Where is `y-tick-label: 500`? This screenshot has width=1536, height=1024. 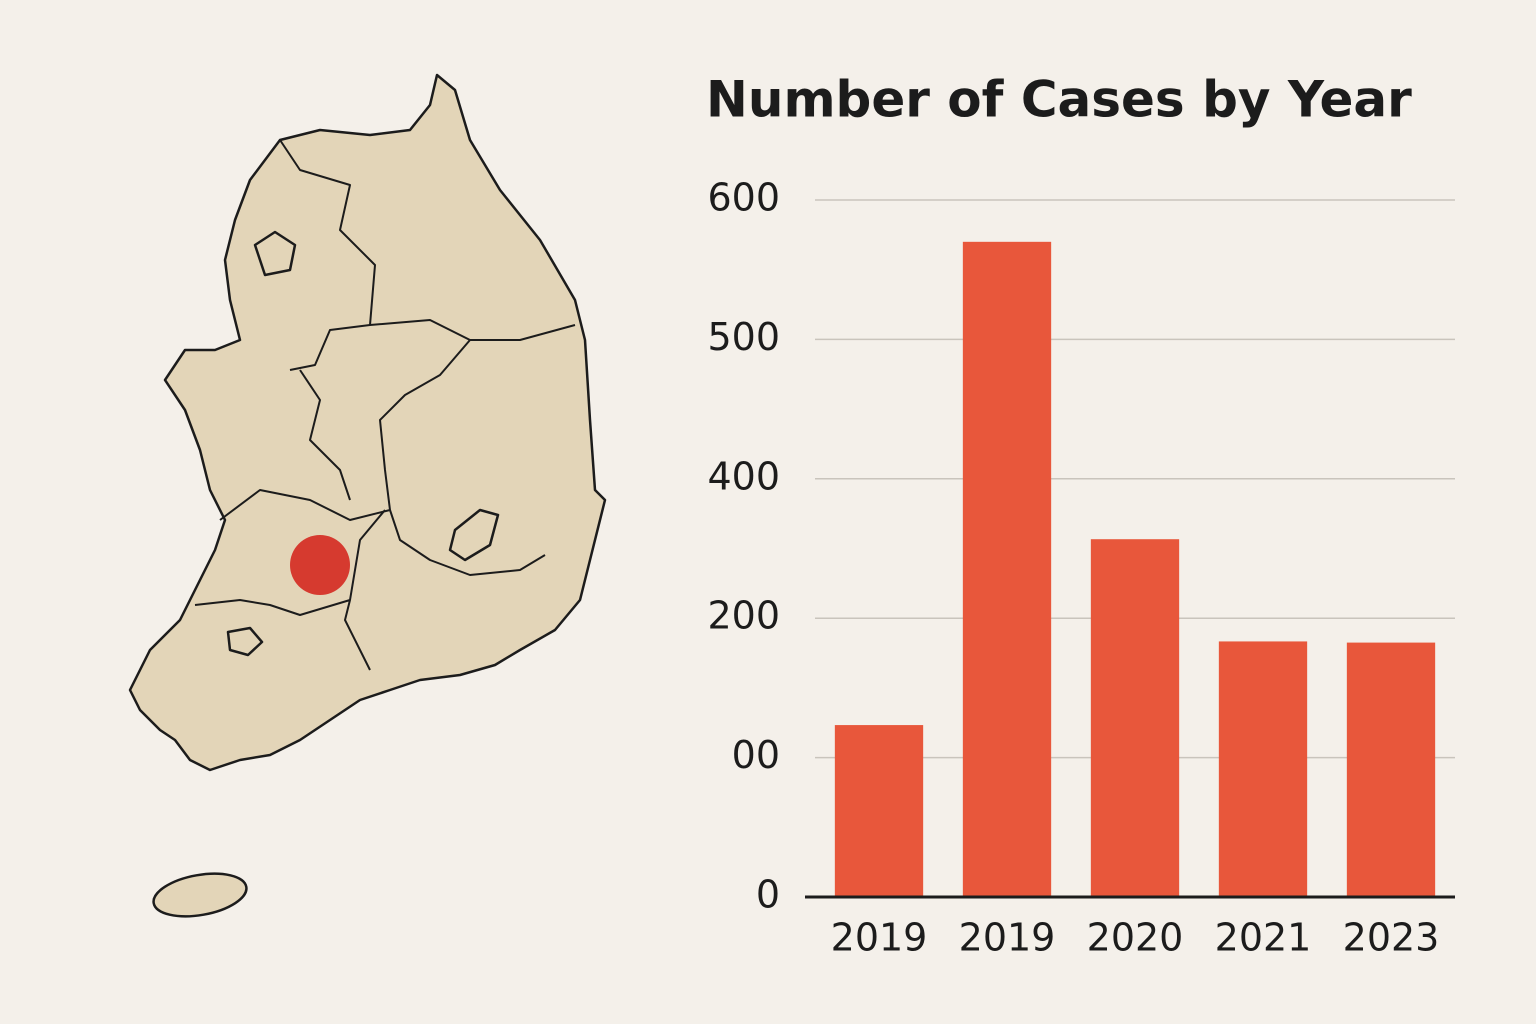 y-tick-label: 500 is located at coordinates (743, 337).